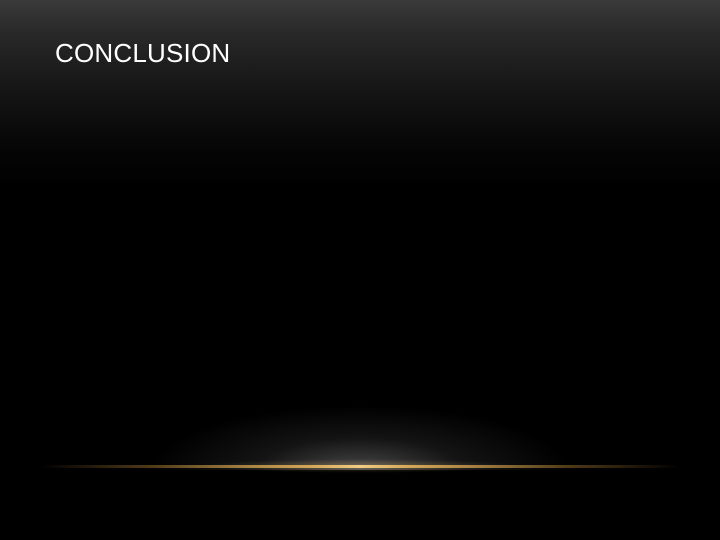 The image size is (720, 540). Describe the element at coordinates (360, 466) in the screenshot. I see `gold-accent-line` at that location.